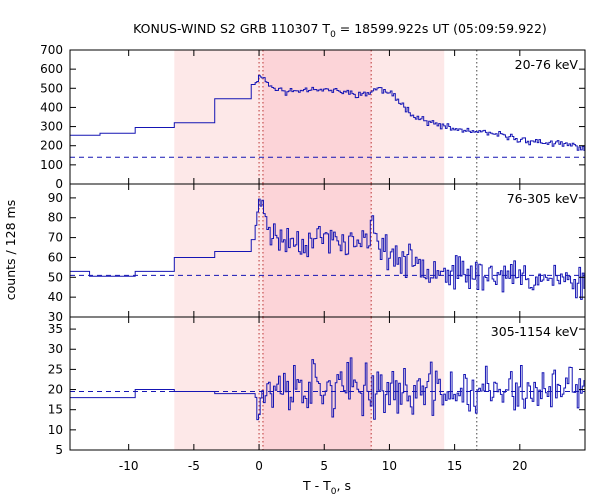  Describe the element at coordinates (51, 107) in the screenshot. I see `y-tick-label: 400` at that location.